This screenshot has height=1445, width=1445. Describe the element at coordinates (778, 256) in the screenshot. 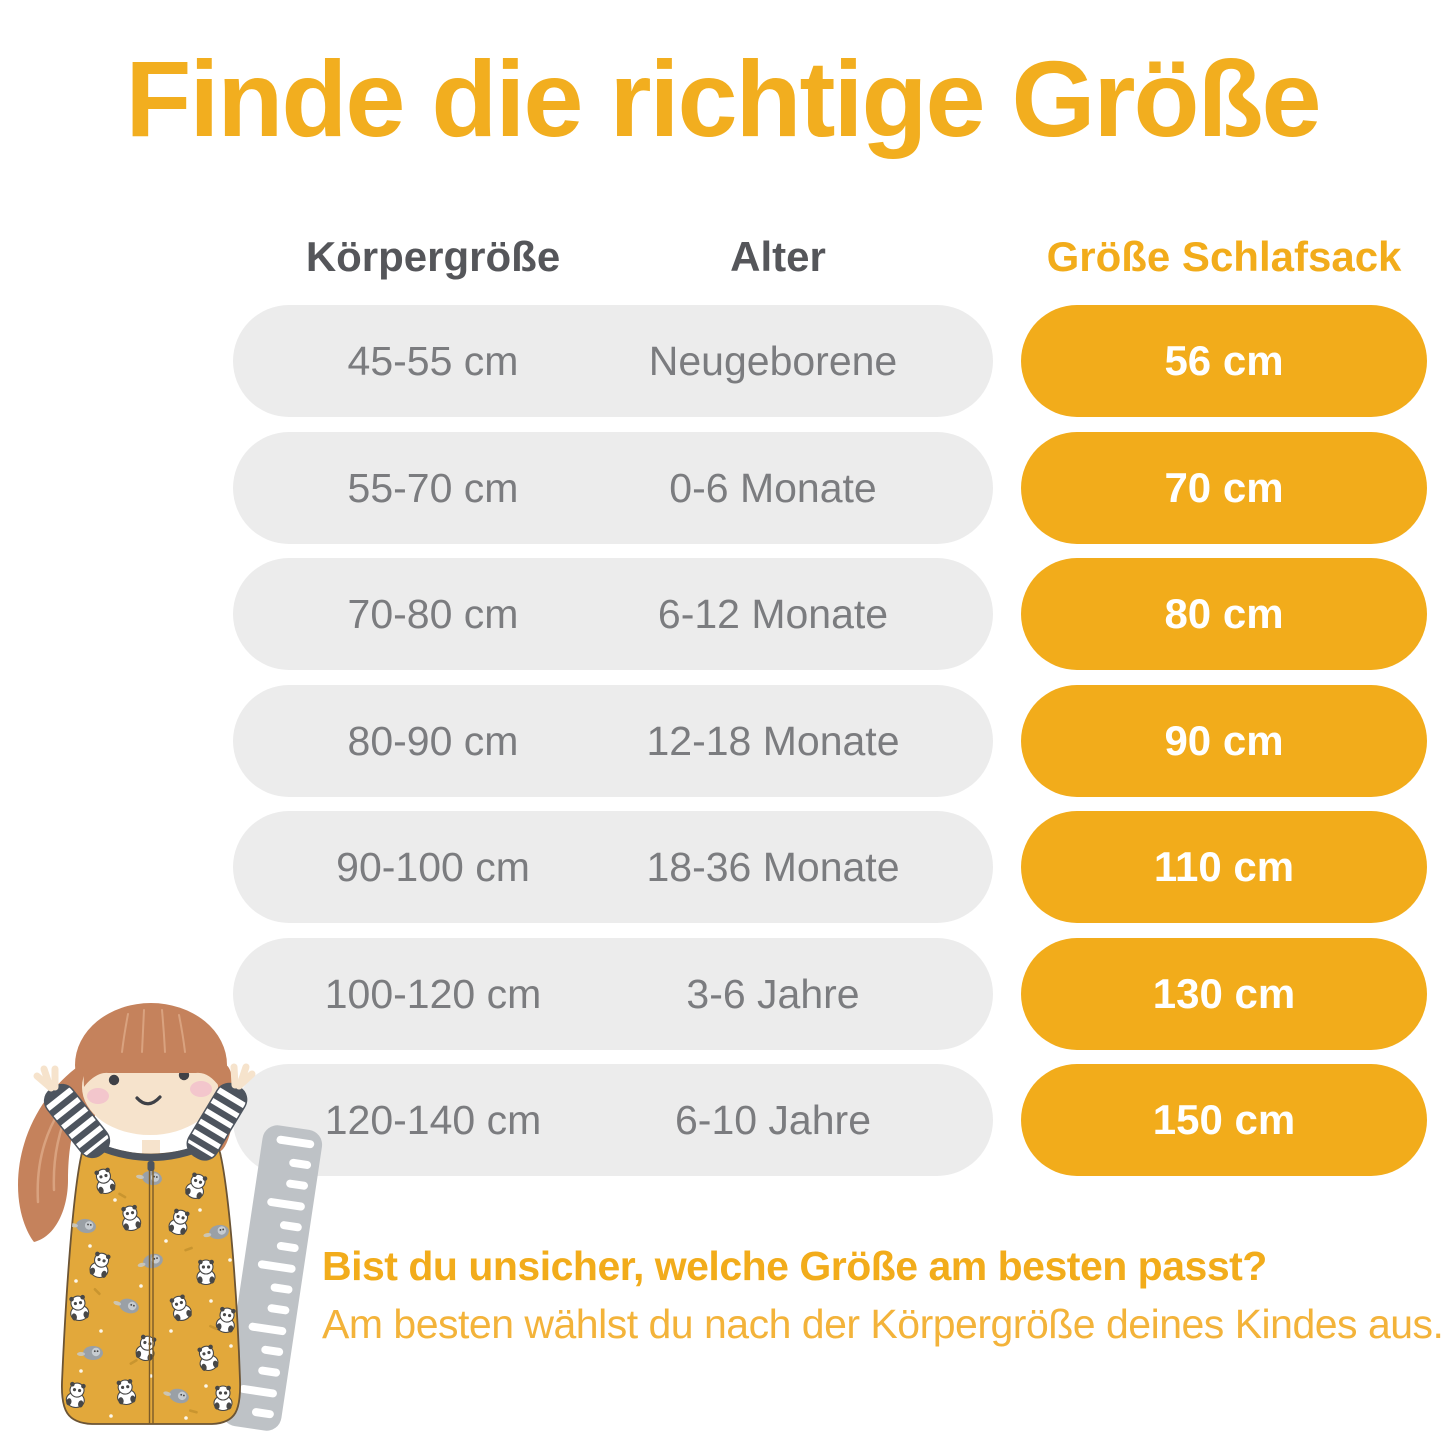

I see `column-header-alter: Alter` at that location.